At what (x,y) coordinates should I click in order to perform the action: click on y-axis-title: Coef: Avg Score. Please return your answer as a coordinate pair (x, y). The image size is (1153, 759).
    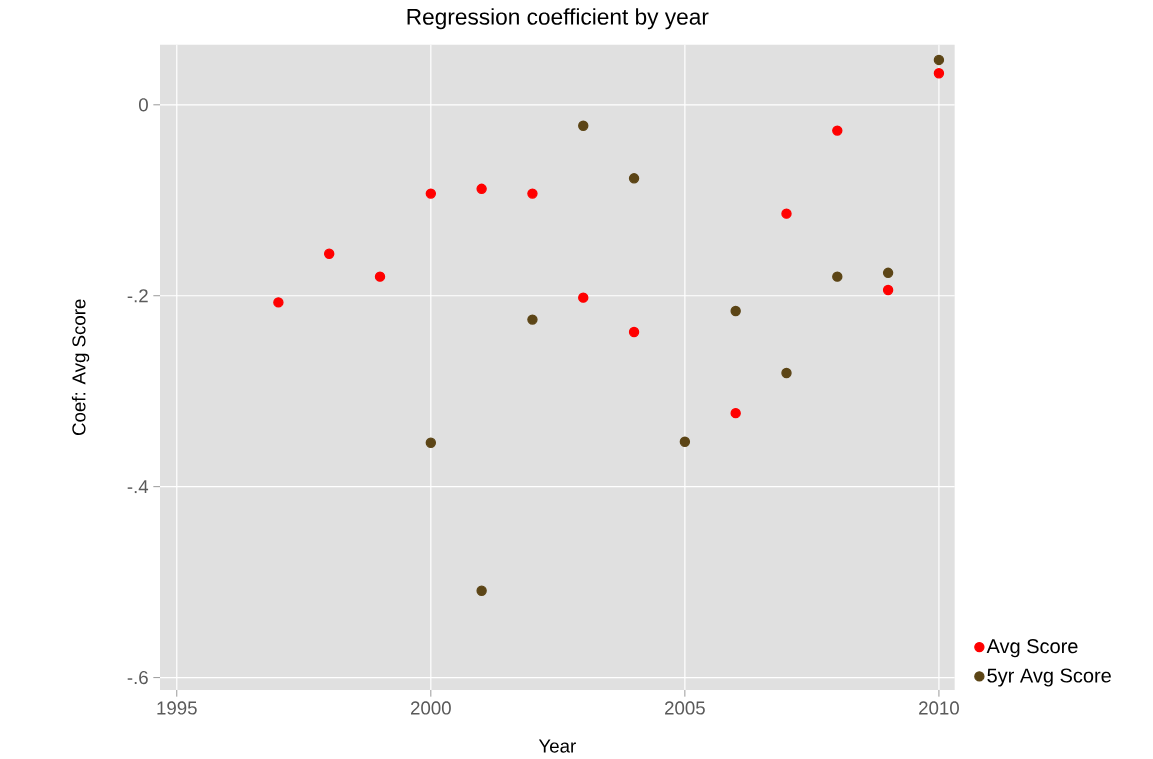
    Looking at the image, I should click on (80, 367).